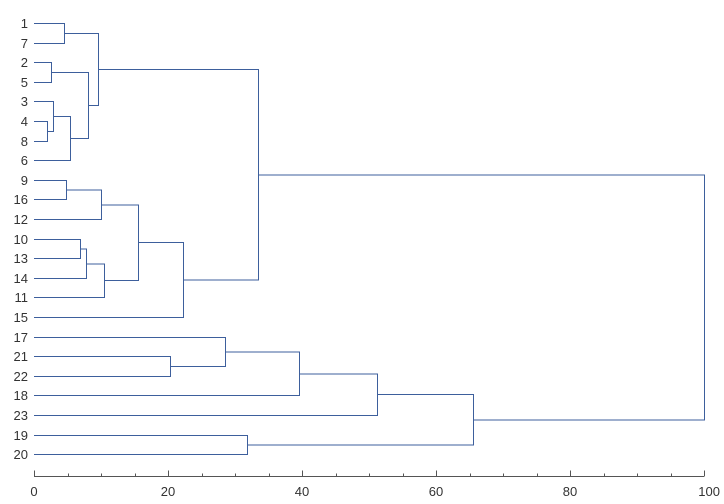  Describe the element at coordinates (21, 337) in the screenshot. I see `leaf-label-17: 17` at that location.